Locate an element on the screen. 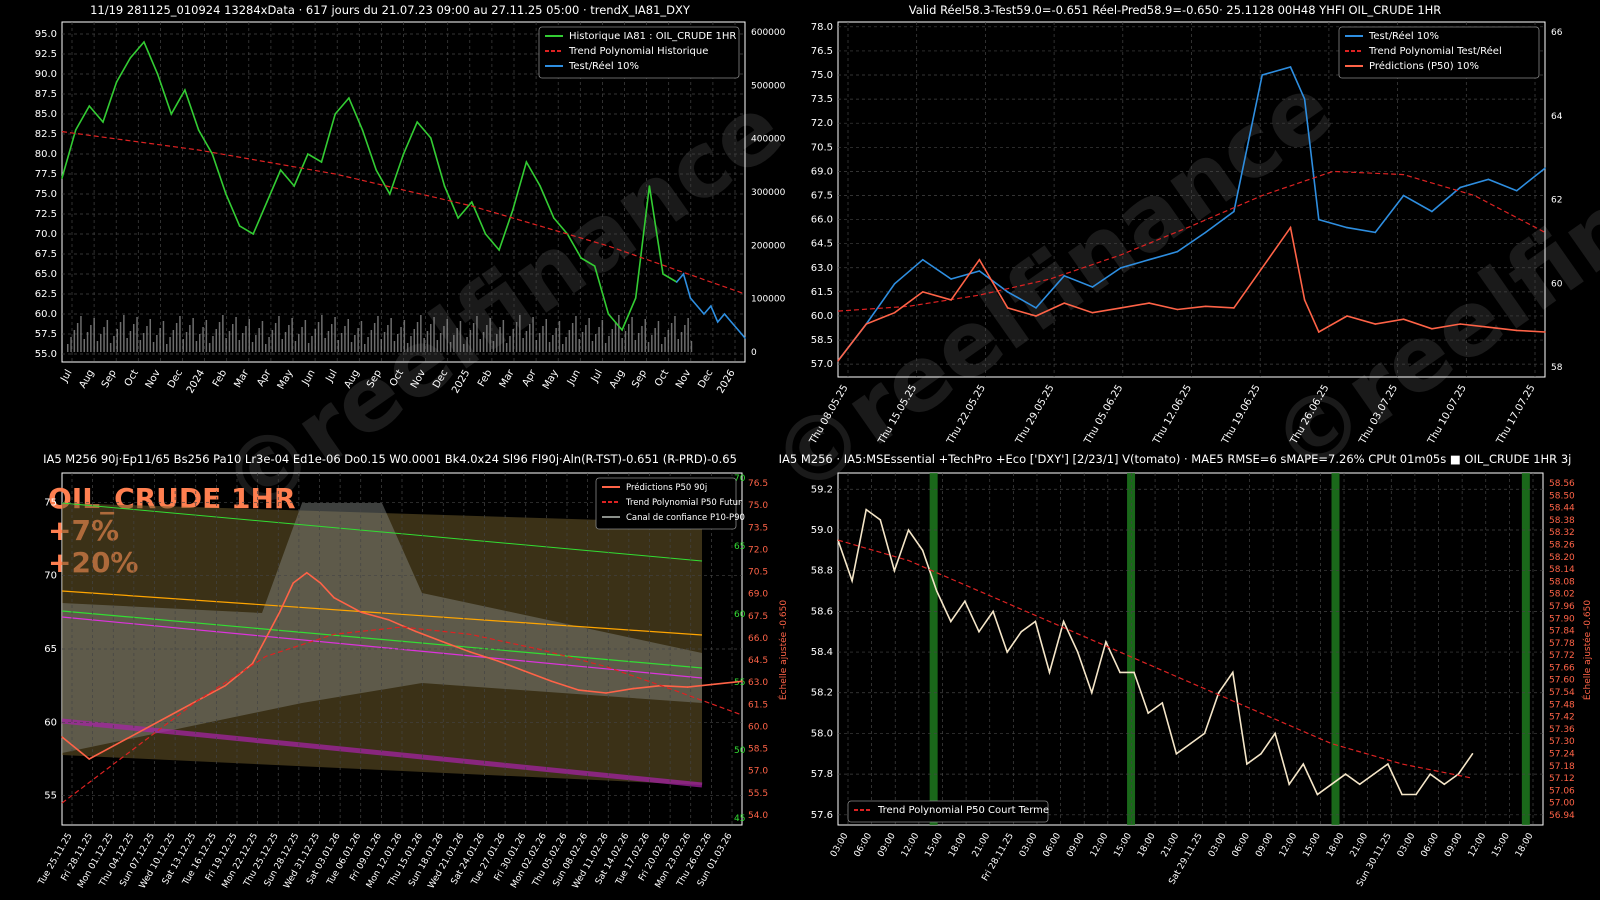 The image size is (1600, 900). y-tick-label: 82.5 is located at coordinates (46, 134).